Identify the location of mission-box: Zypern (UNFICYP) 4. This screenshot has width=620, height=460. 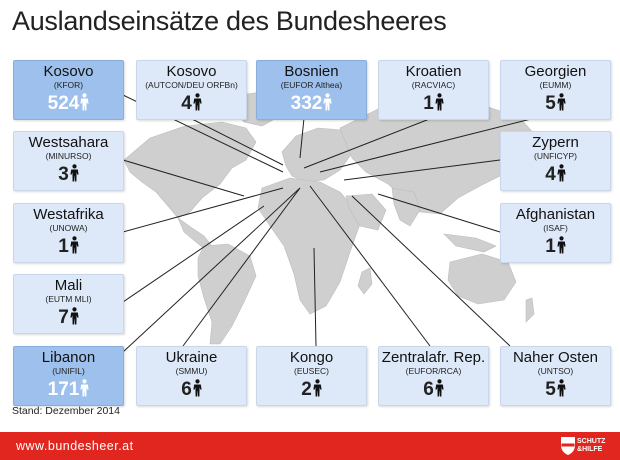
(555, 161).